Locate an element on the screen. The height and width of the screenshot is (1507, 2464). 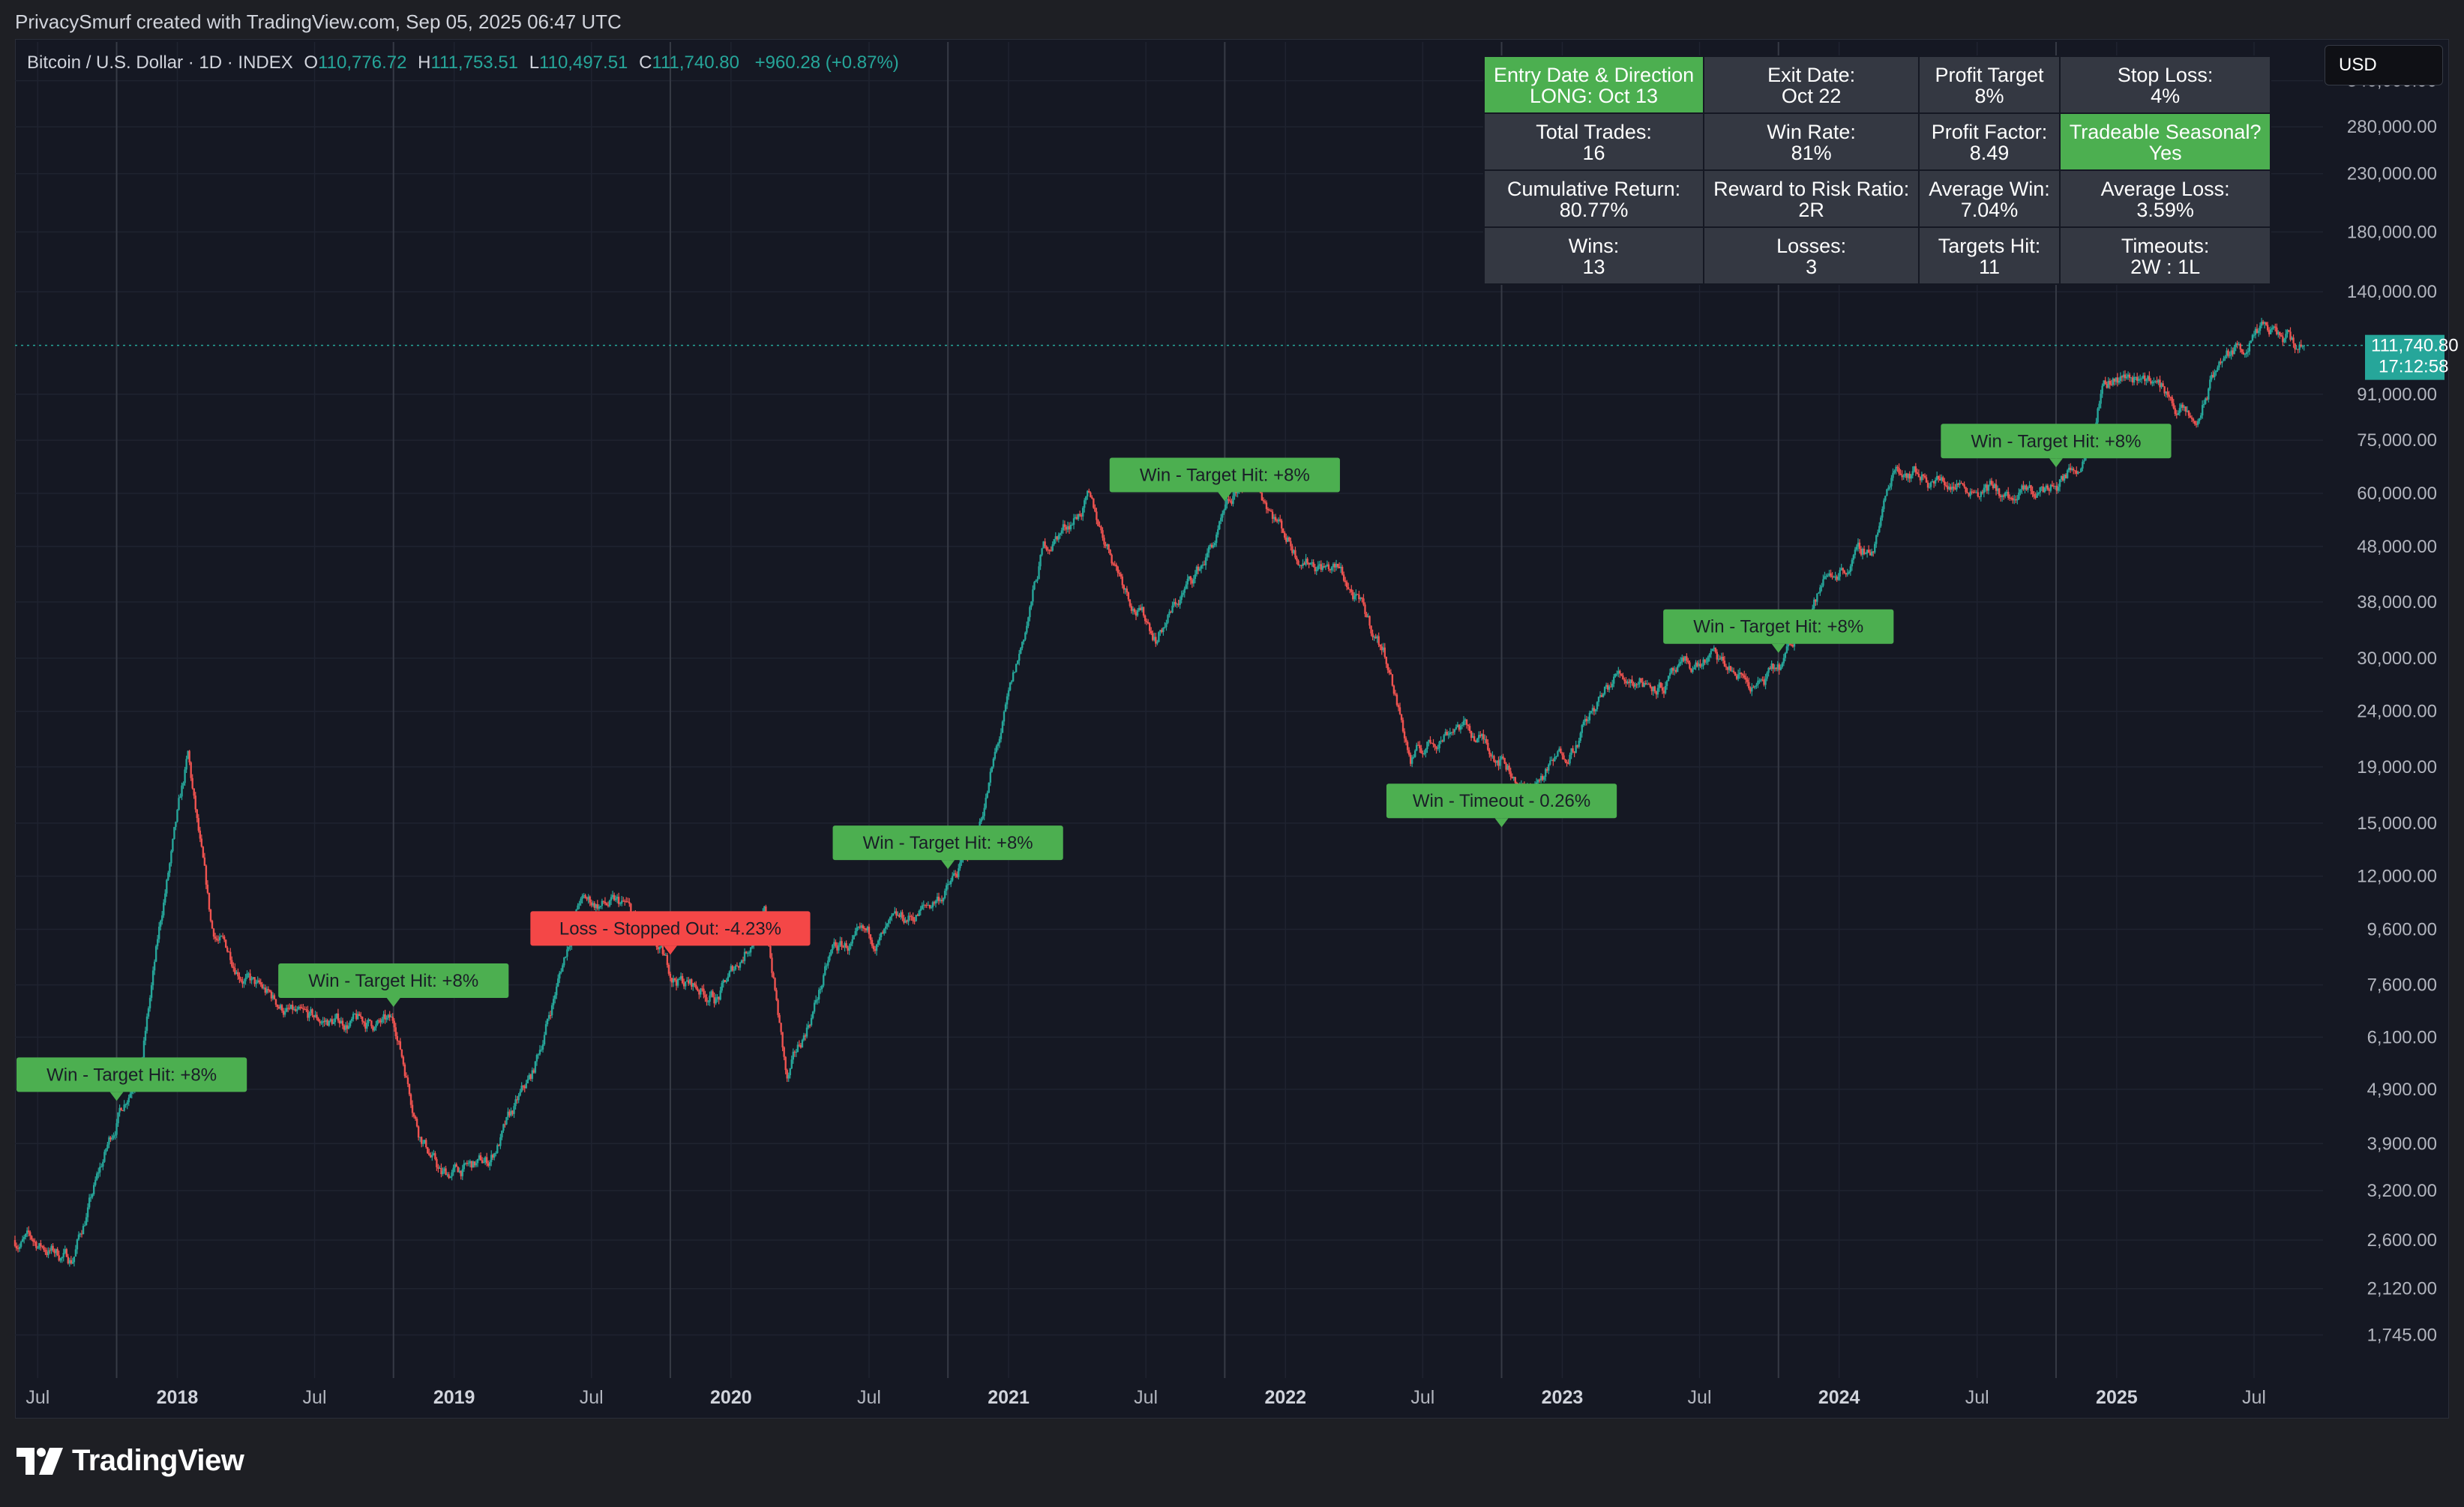
tradingview-logo: TradingView is located at coordinates (130, 1461).